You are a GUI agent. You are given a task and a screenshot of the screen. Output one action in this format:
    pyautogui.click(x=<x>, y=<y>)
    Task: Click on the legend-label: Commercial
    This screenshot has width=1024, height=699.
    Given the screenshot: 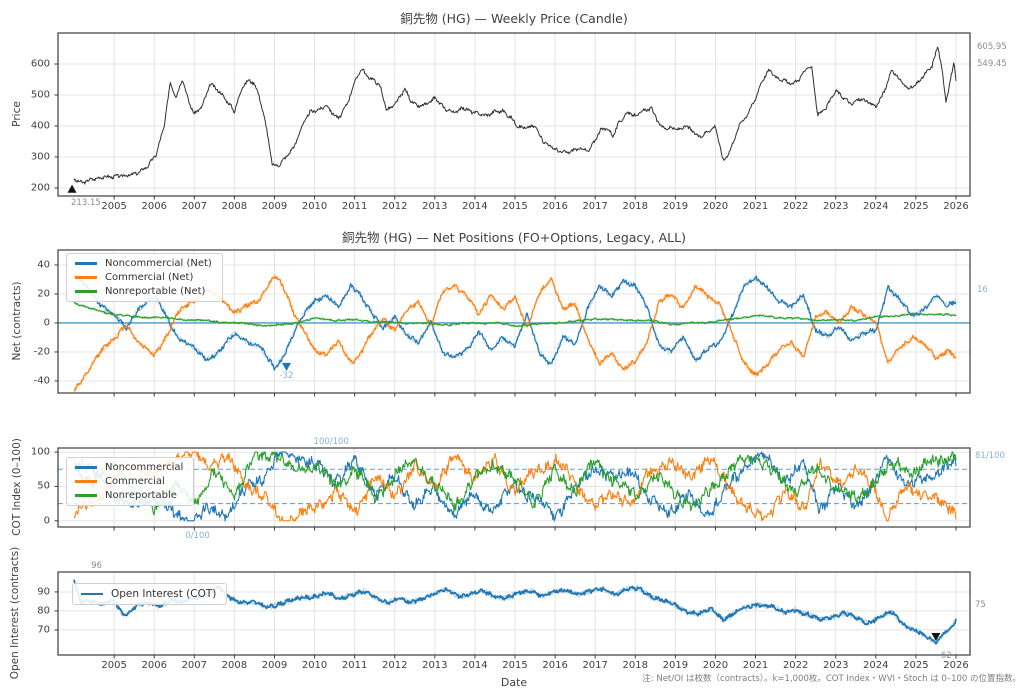 What is the action you would take?
    pyautogui.click(x=135, y=481)
    